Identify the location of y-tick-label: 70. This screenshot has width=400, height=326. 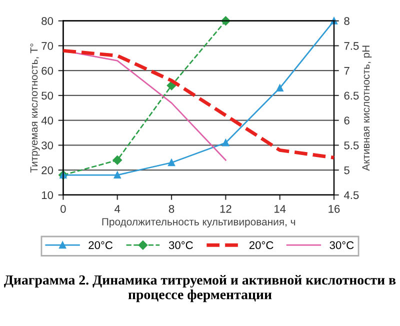
(48, 46).